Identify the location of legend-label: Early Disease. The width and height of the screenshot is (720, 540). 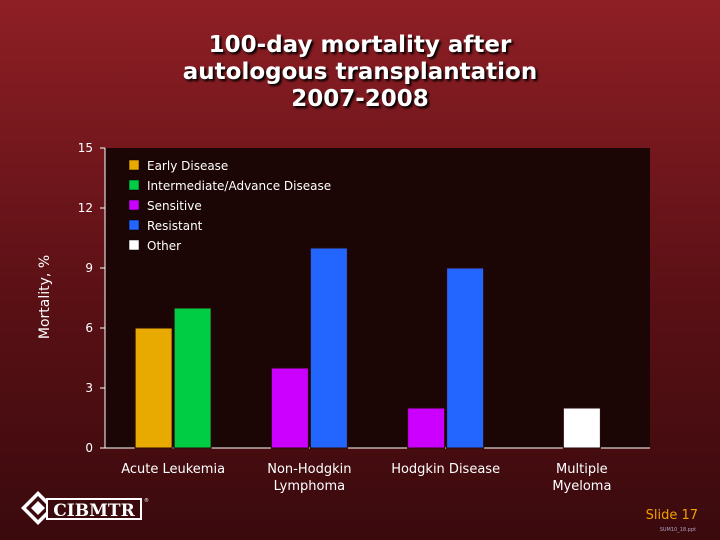
(187, 166).